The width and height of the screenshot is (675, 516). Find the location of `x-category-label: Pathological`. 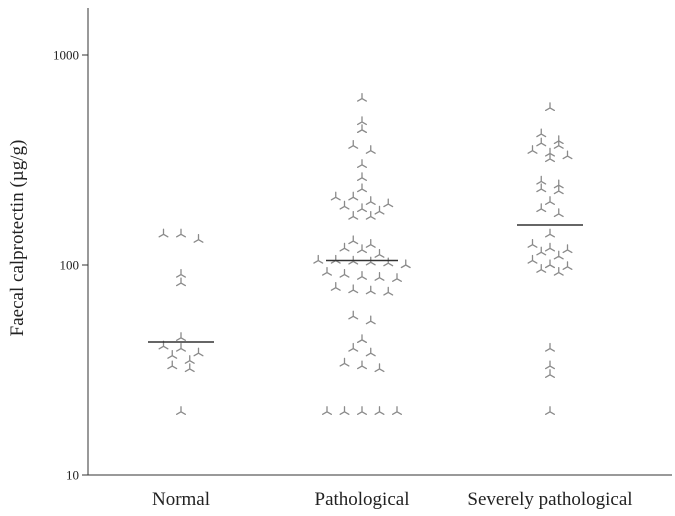

x-category-label: Pathological is located at coordinates (362, 499).